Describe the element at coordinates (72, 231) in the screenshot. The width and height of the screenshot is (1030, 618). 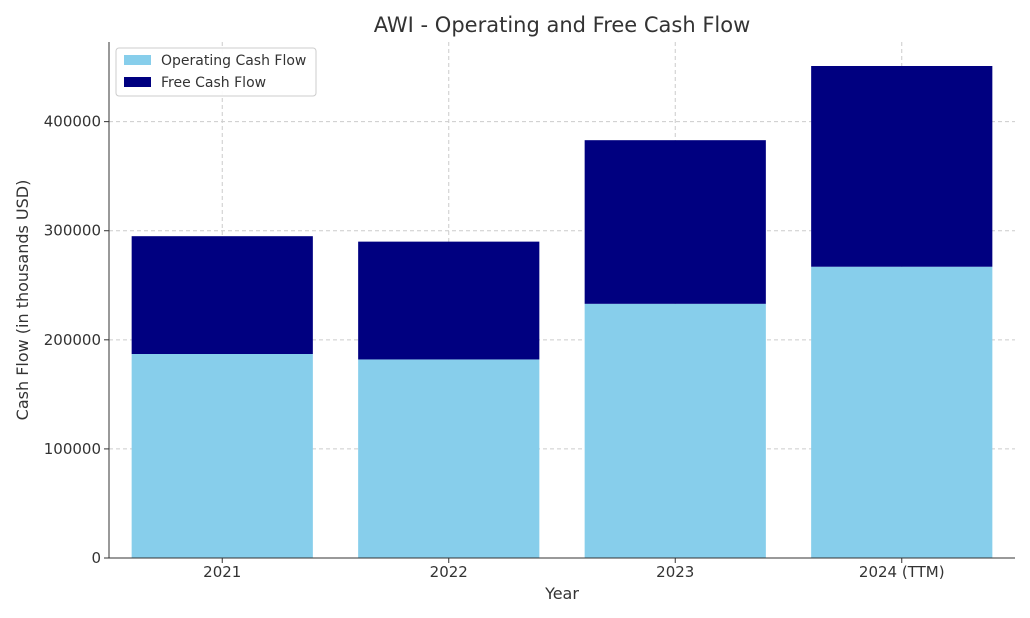
I see `y-tick-label: 300000` at that location.